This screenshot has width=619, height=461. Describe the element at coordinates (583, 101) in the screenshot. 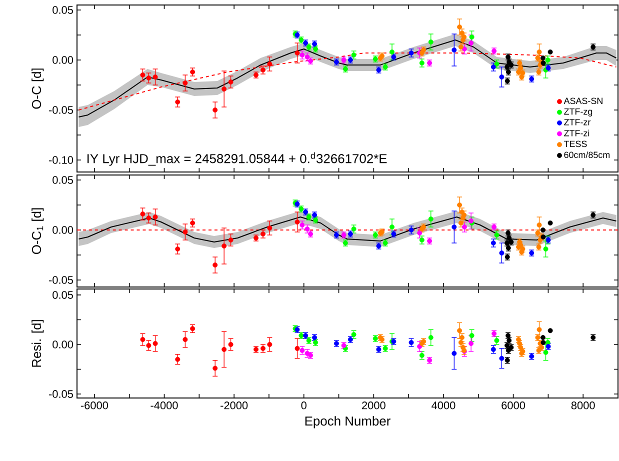

I see `legend-label: ASAS-SN` at that location.